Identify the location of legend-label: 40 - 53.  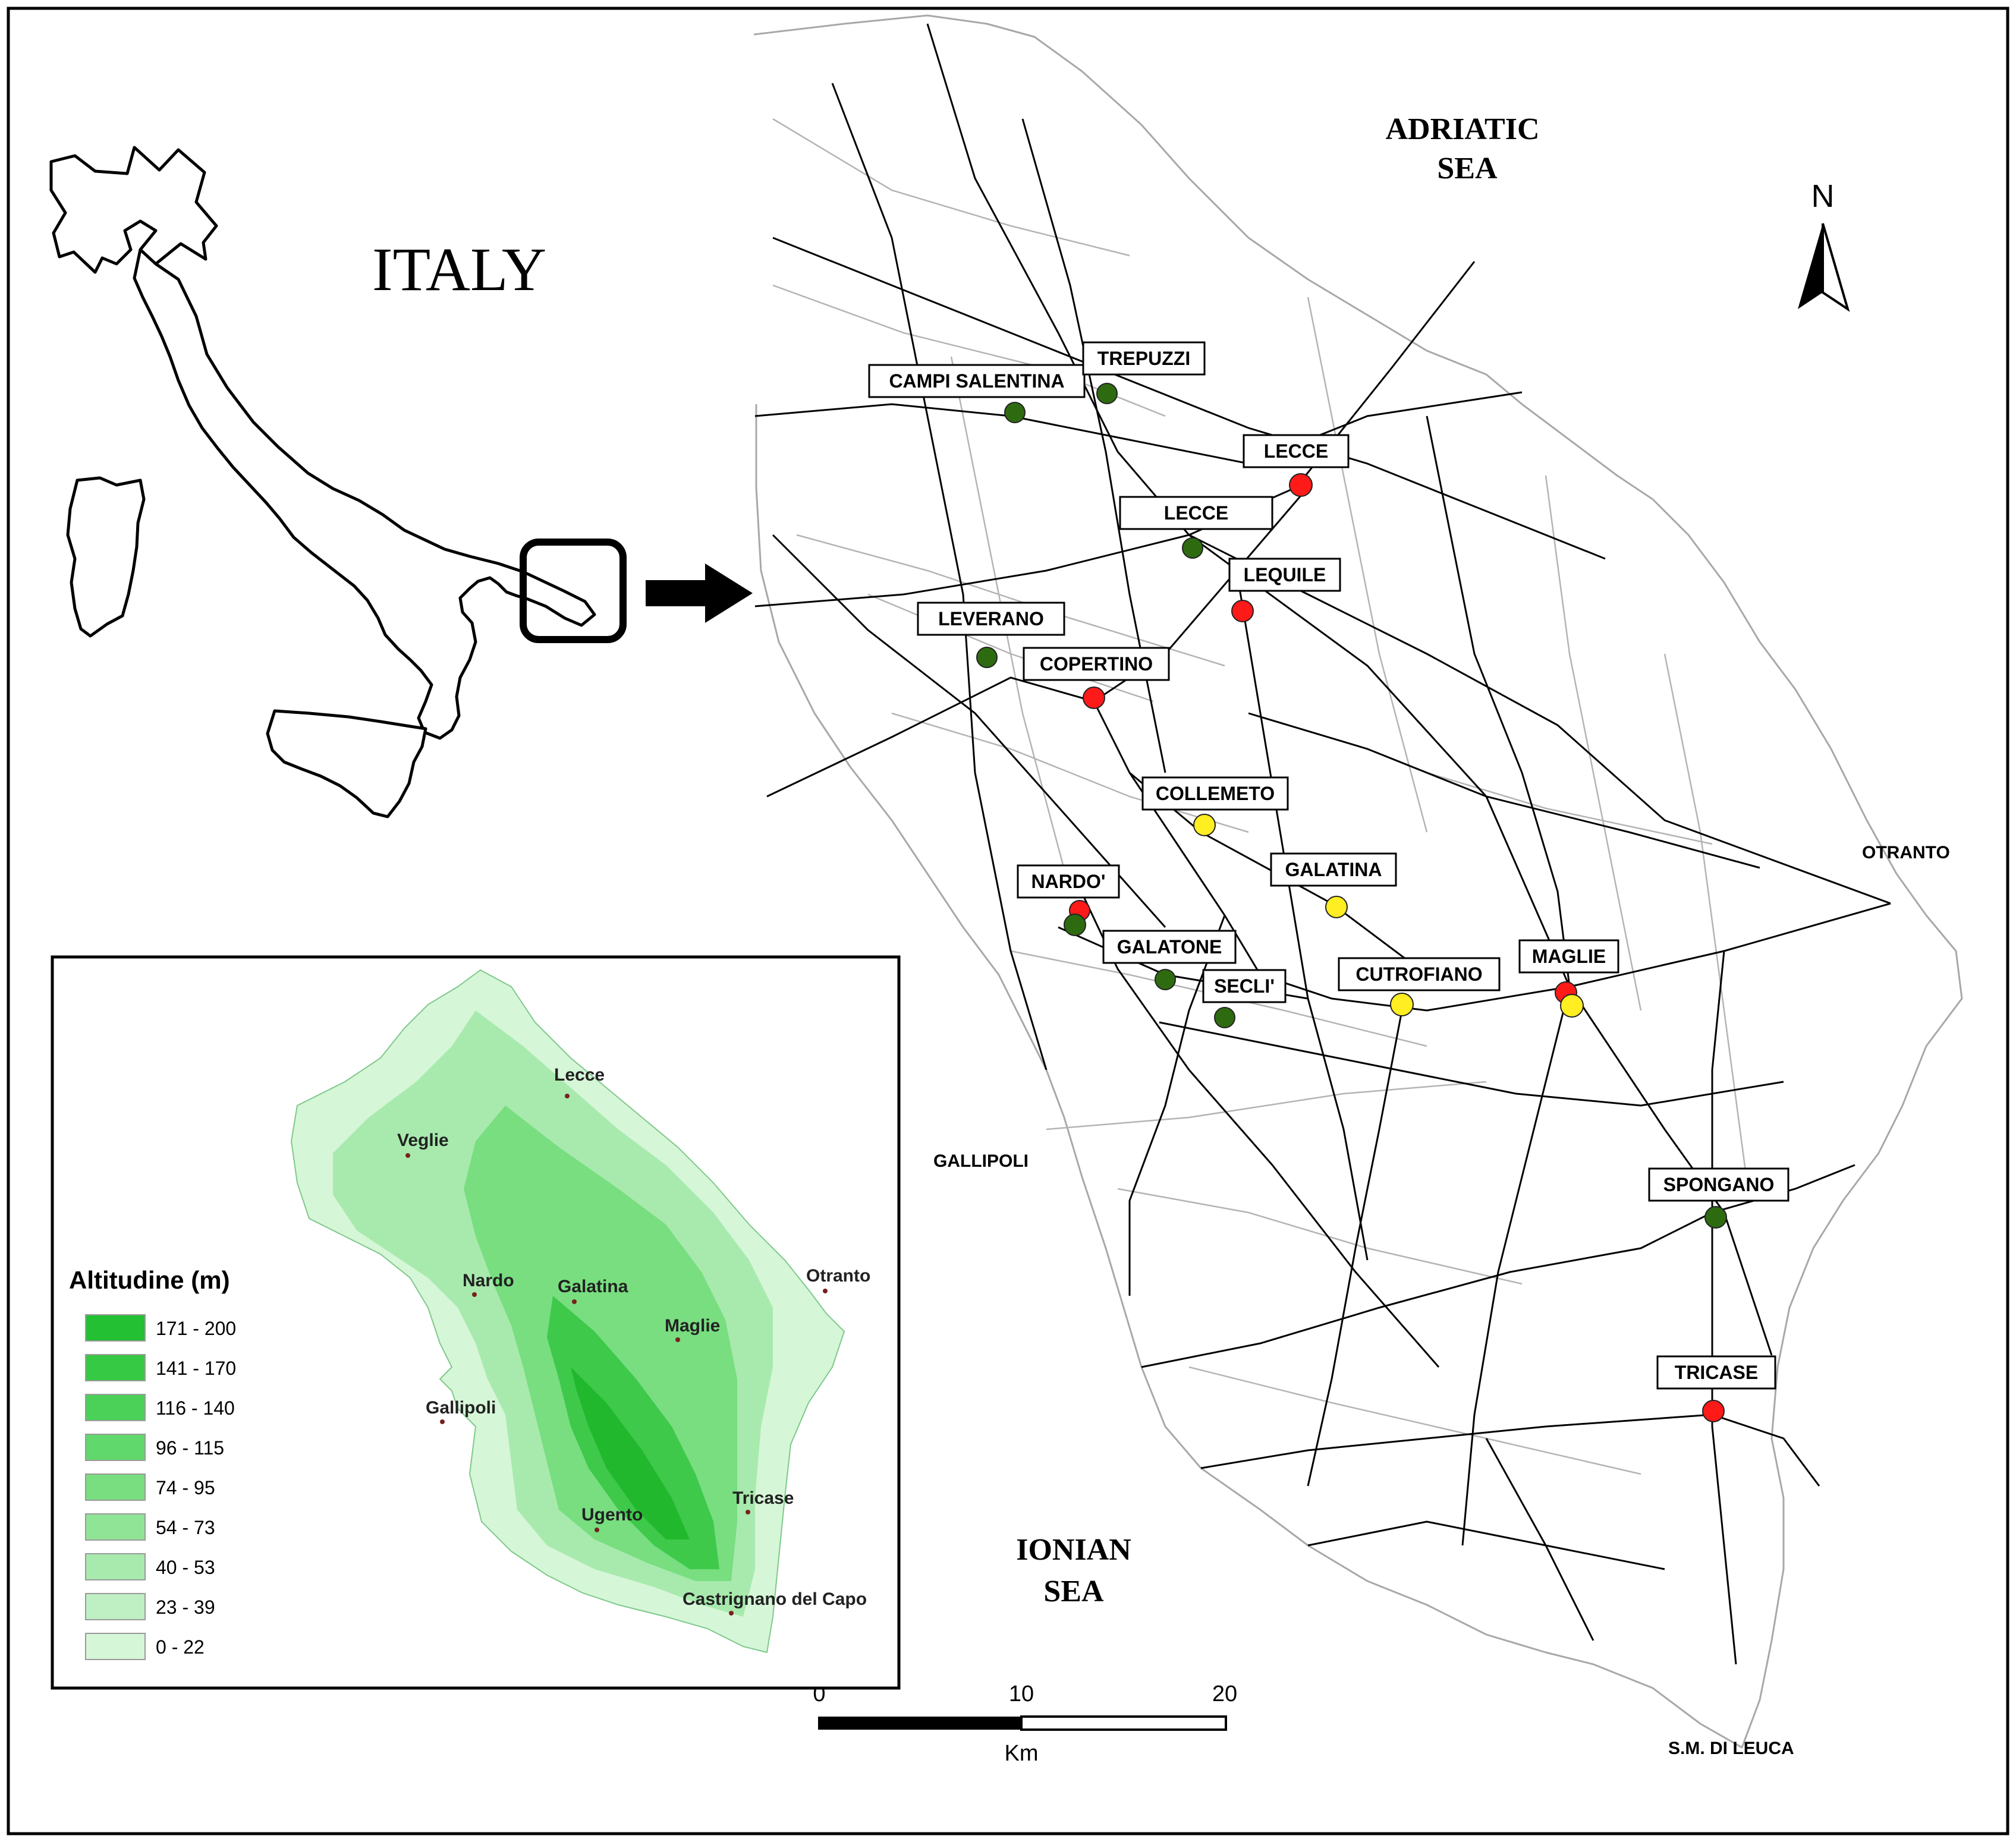
(185, 1567).